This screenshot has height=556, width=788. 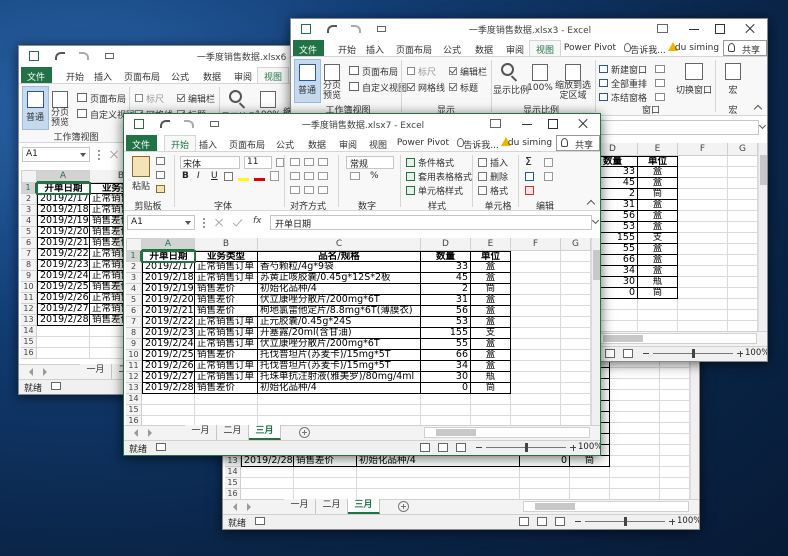 What do you see at coordinates (374, 51) in the screenshot?
I see `ribbon-tab: 插入` at bounding box center [374, 51].